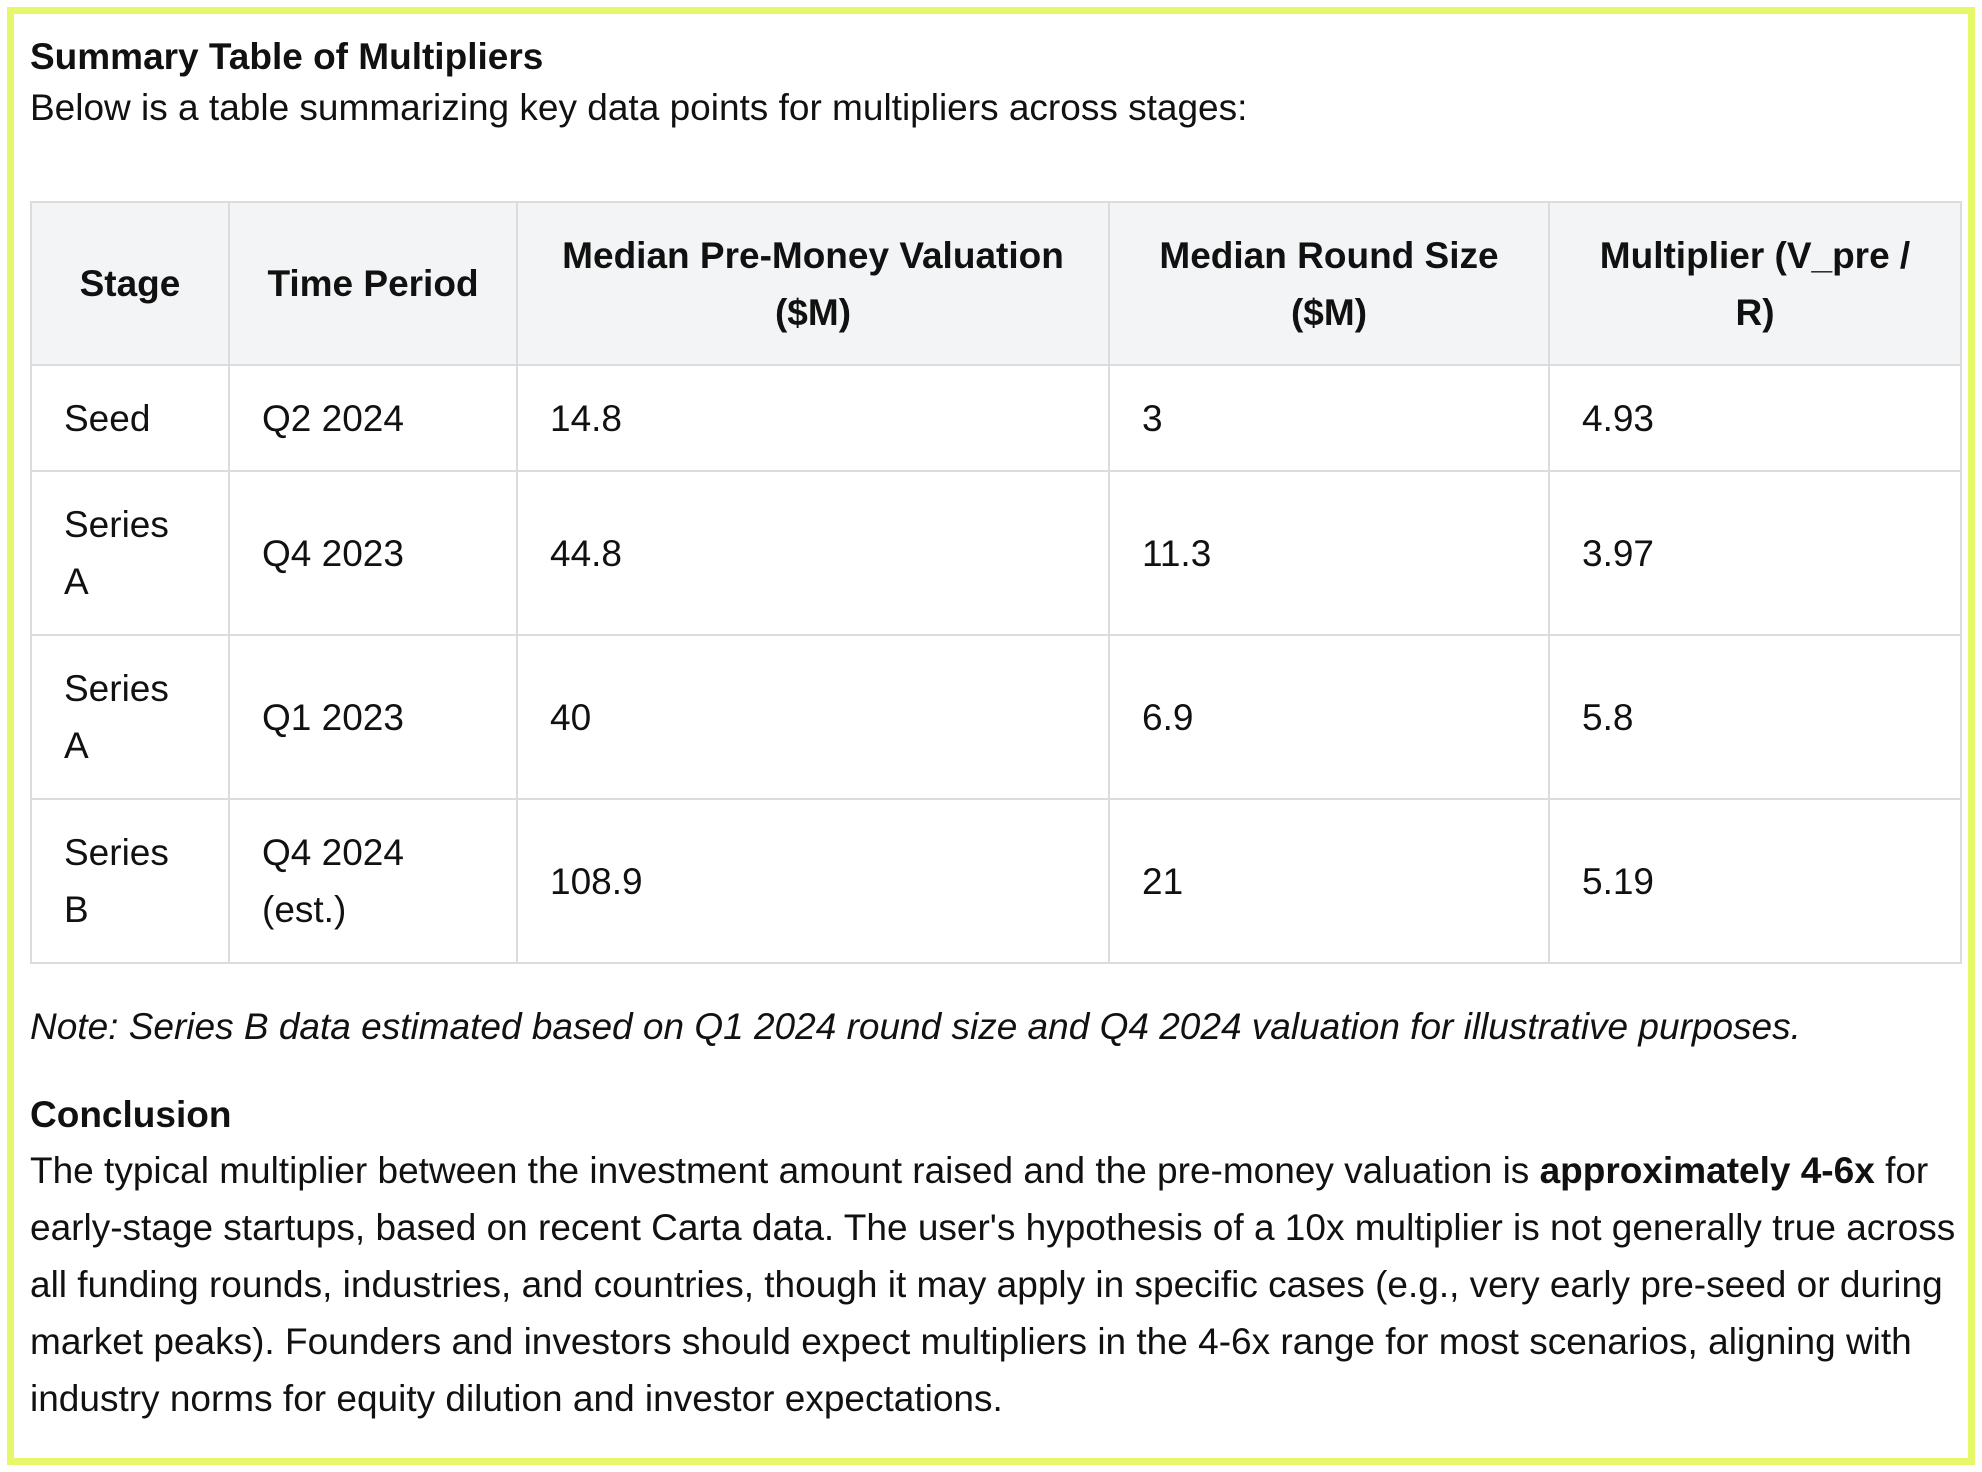 This screenshot has height=1472, width=1982. What do you see at coordinates (1329, 418) in the screenshot?
I see `cell-round-size: 3` at bounding box center [1329, 418].